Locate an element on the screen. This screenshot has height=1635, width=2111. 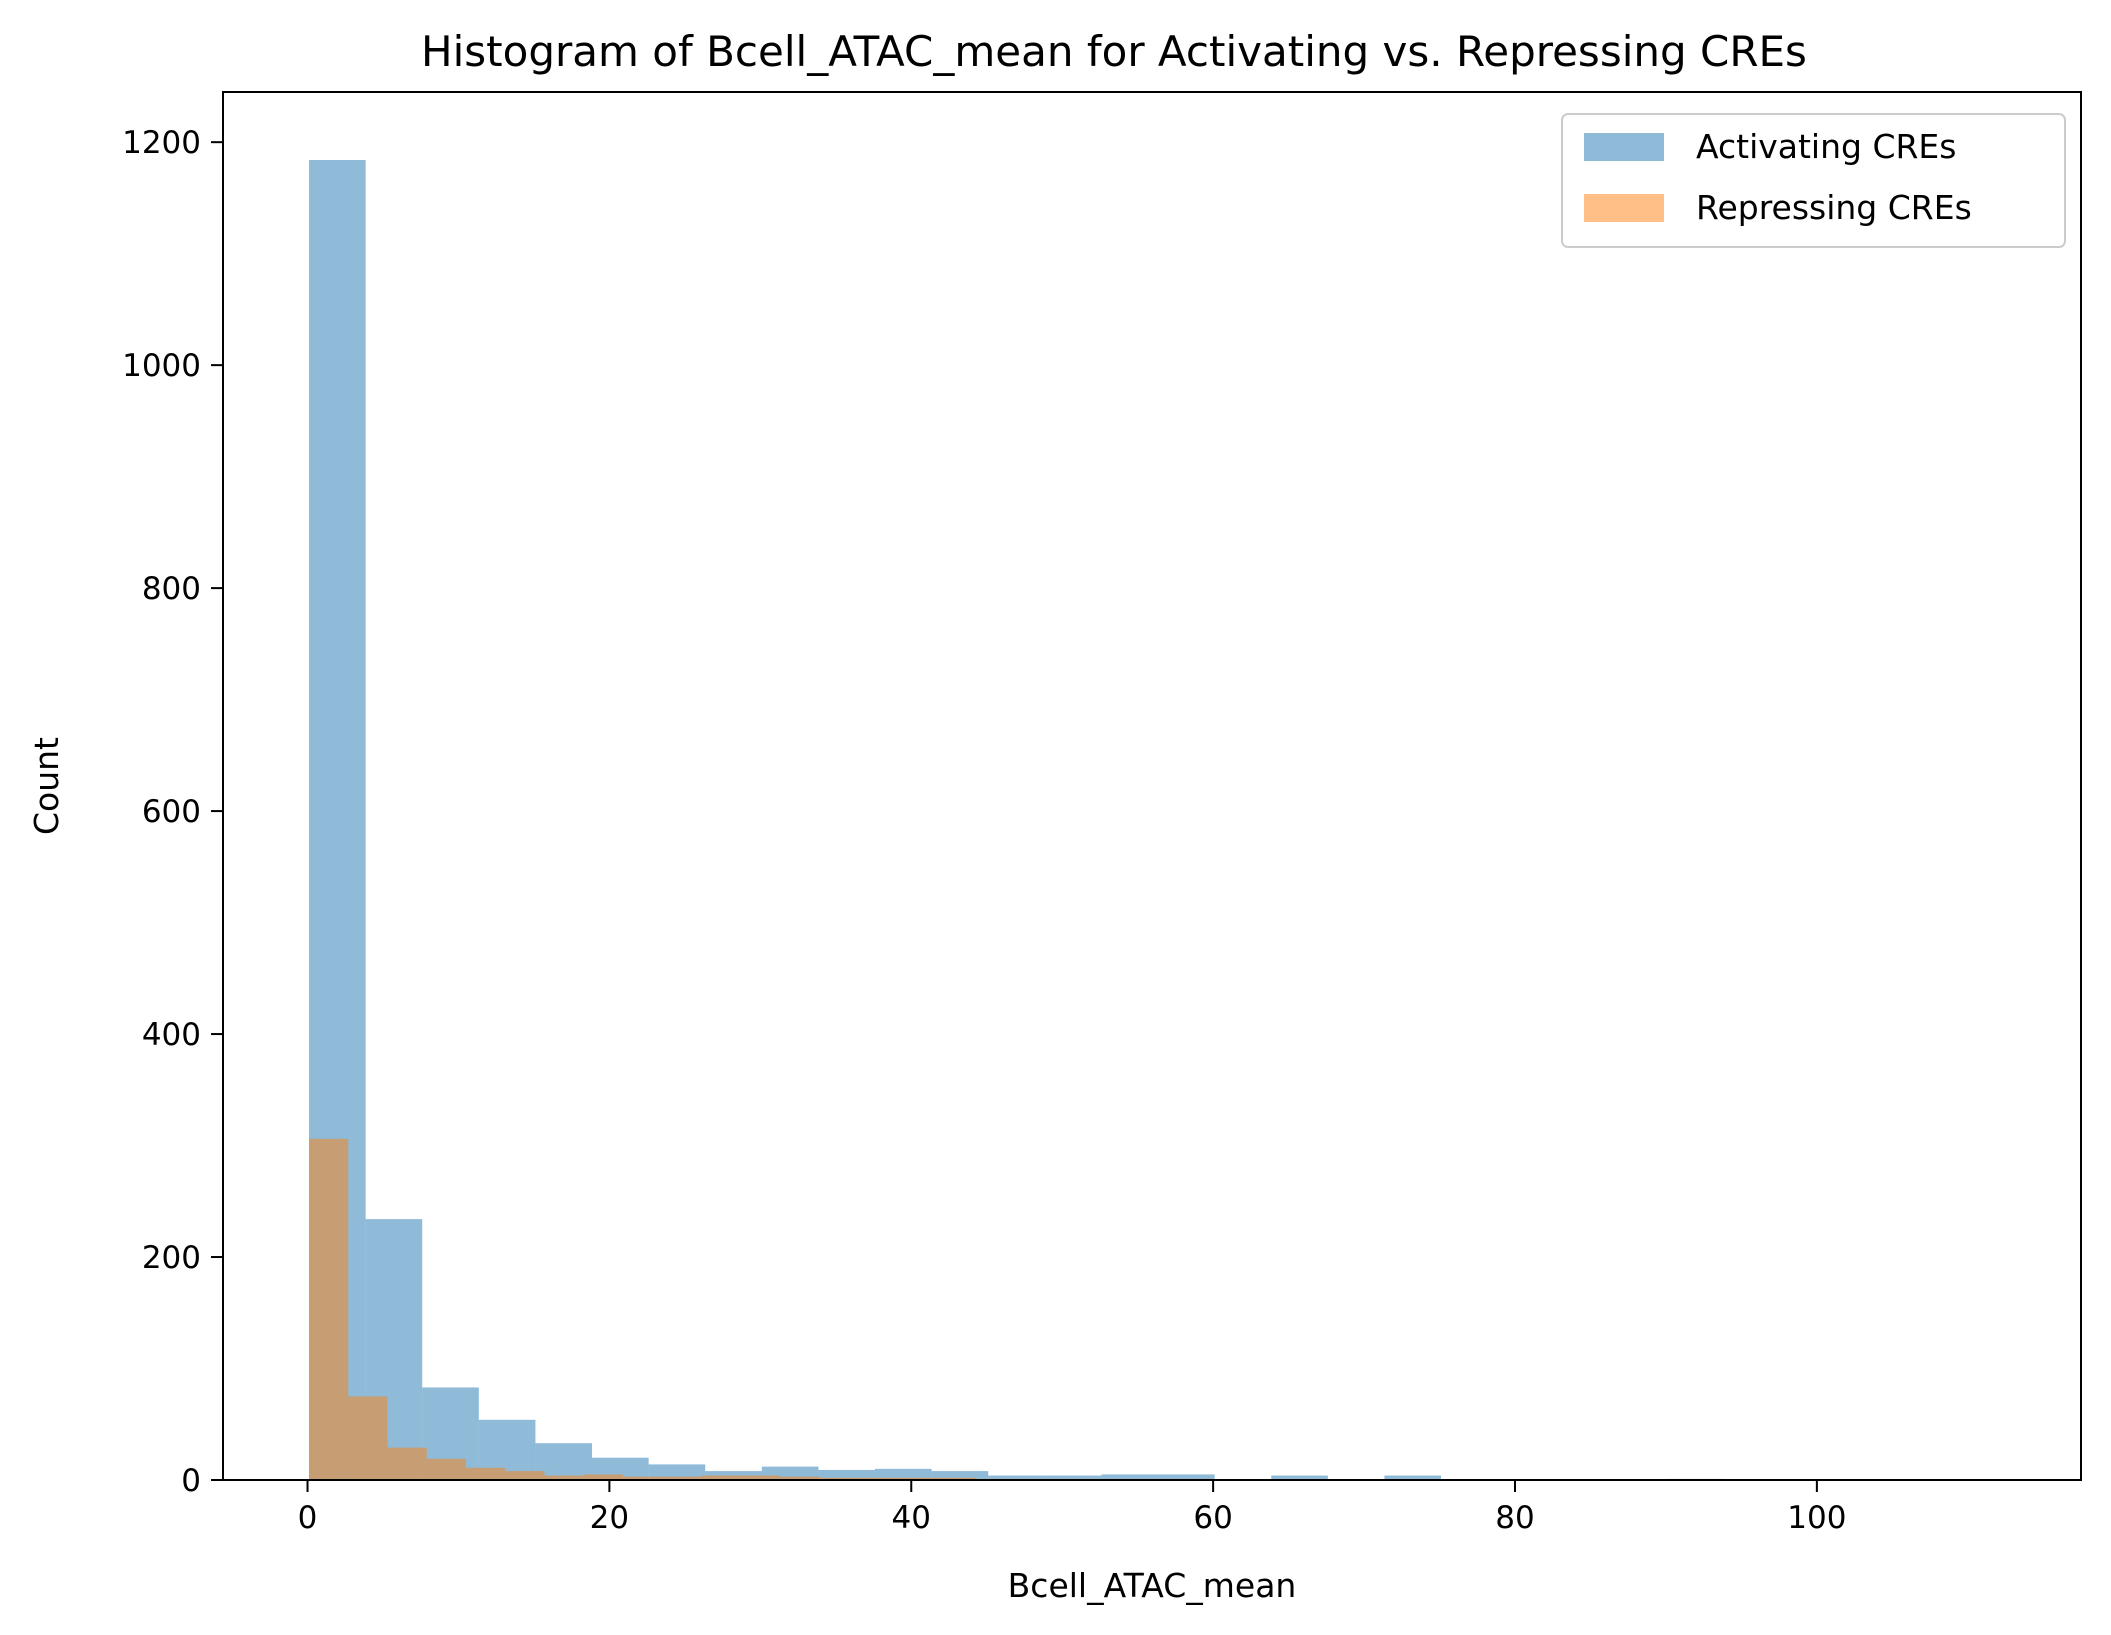
y-tick-label: 400 is located at coordinates (171, 1035).